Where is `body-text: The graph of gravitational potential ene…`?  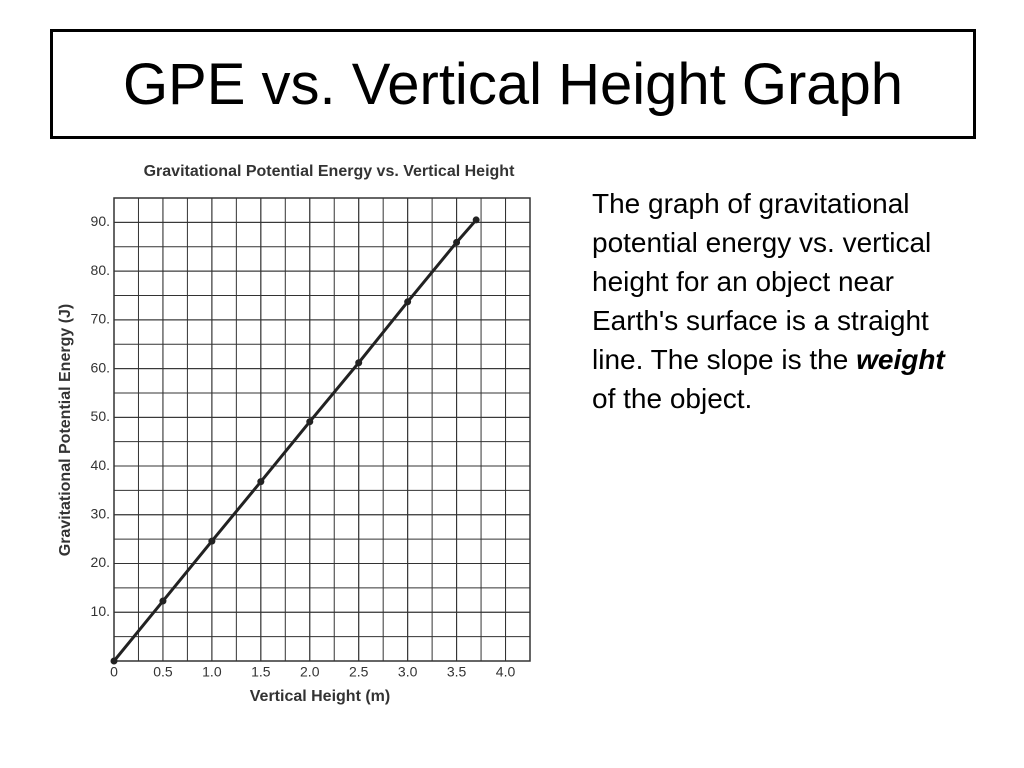
body-text: The graph of gravitational potential ene… is located at coordinates (778, 301).